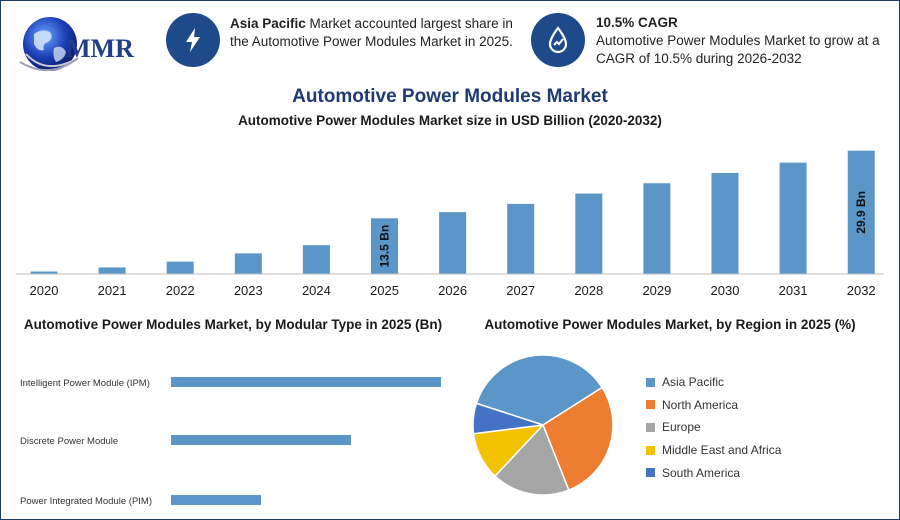 This screenshot has height=520, width=900. I want to click on info-card-cagr-highlight: 10.5% CAGR, so click(637, 22).